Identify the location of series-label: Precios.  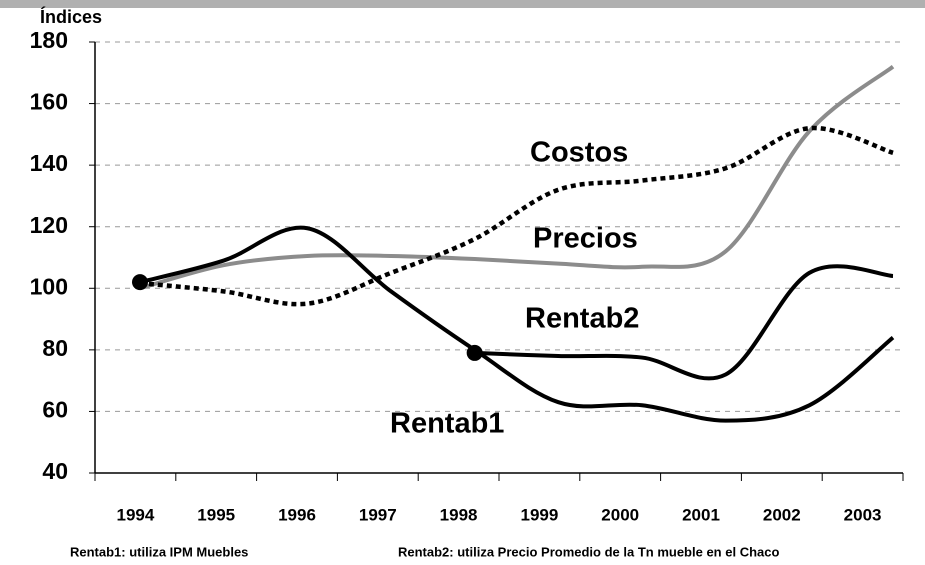
(585, 239).